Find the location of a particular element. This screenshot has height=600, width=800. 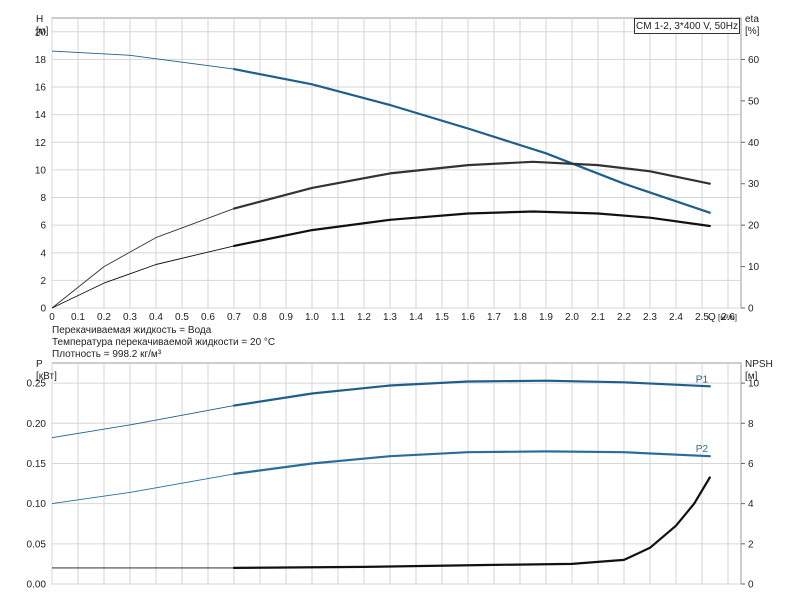

head-y2label-unit: [%] is located at coordinates (752, 31).